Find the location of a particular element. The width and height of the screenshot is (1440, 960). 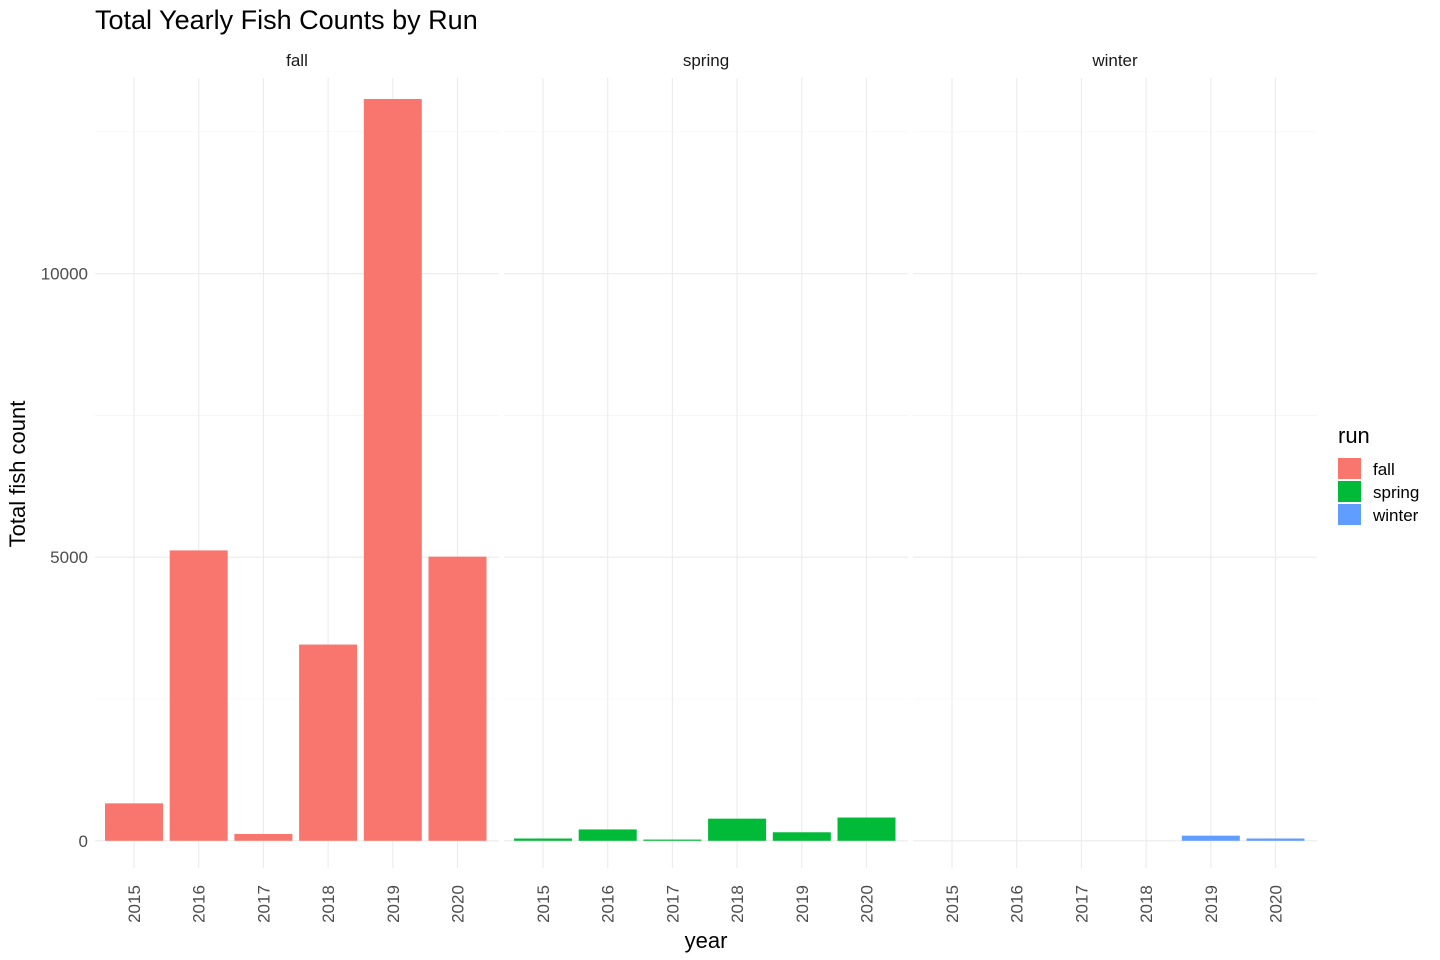

bar-fall-2016 is located at coordinates (198, 695).